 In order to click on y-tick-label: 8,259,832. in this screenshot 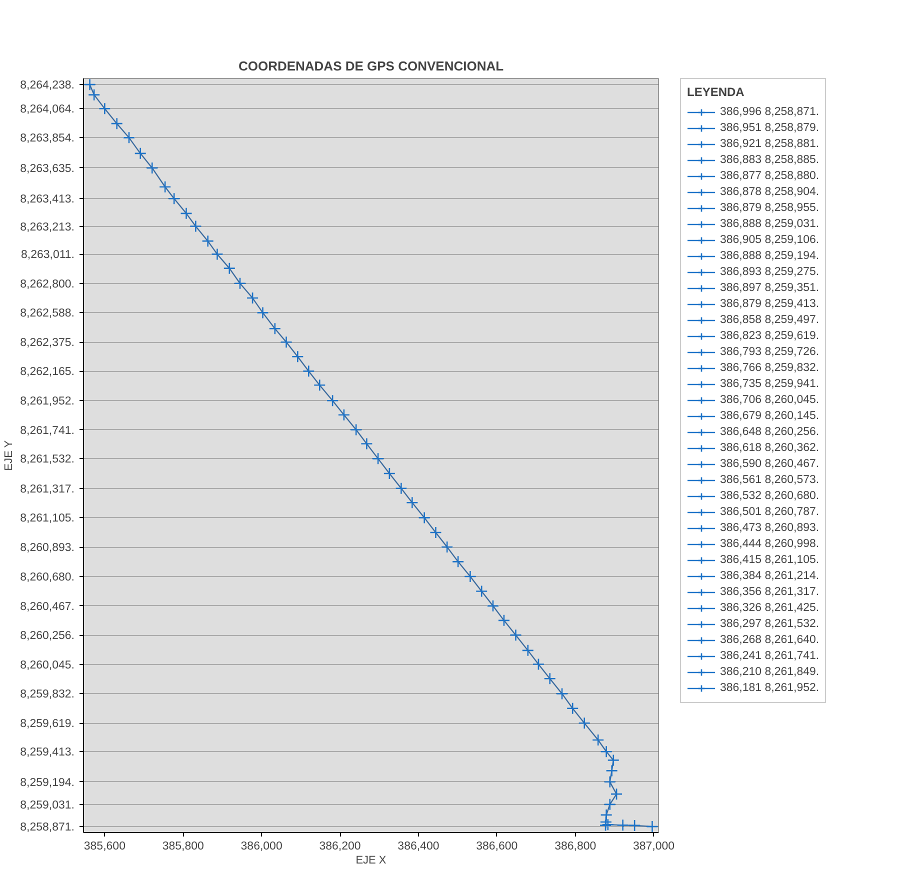, I will do `click(47, 694)`.